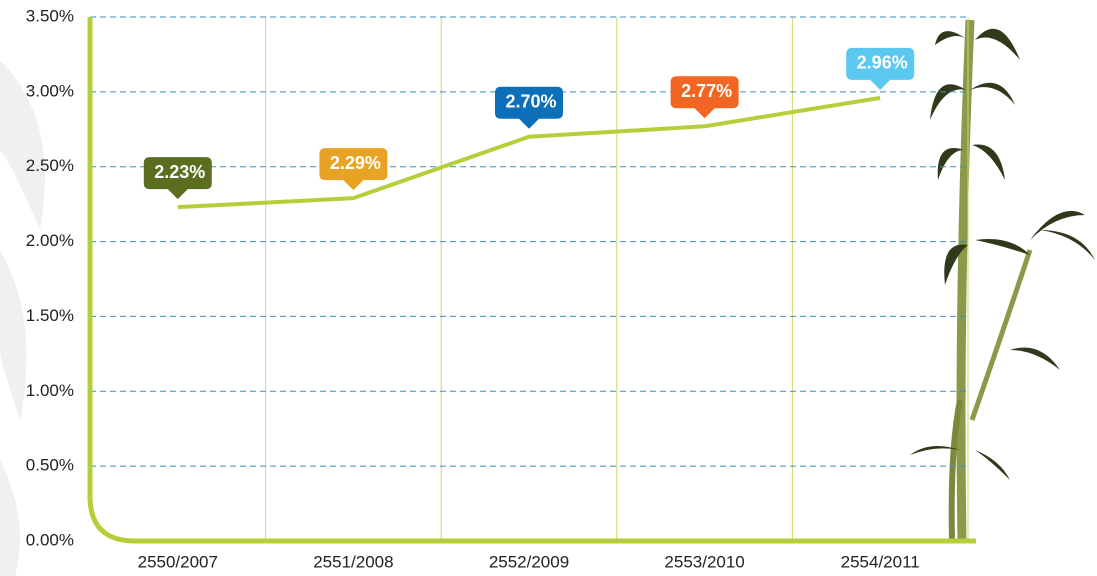 The height and width of the screenshot is (576, 1097). What do you see at coordinates (50, 390) in the screenshot?
I see `y-tick-label: 1.00%` at bounding box center [50, 390].